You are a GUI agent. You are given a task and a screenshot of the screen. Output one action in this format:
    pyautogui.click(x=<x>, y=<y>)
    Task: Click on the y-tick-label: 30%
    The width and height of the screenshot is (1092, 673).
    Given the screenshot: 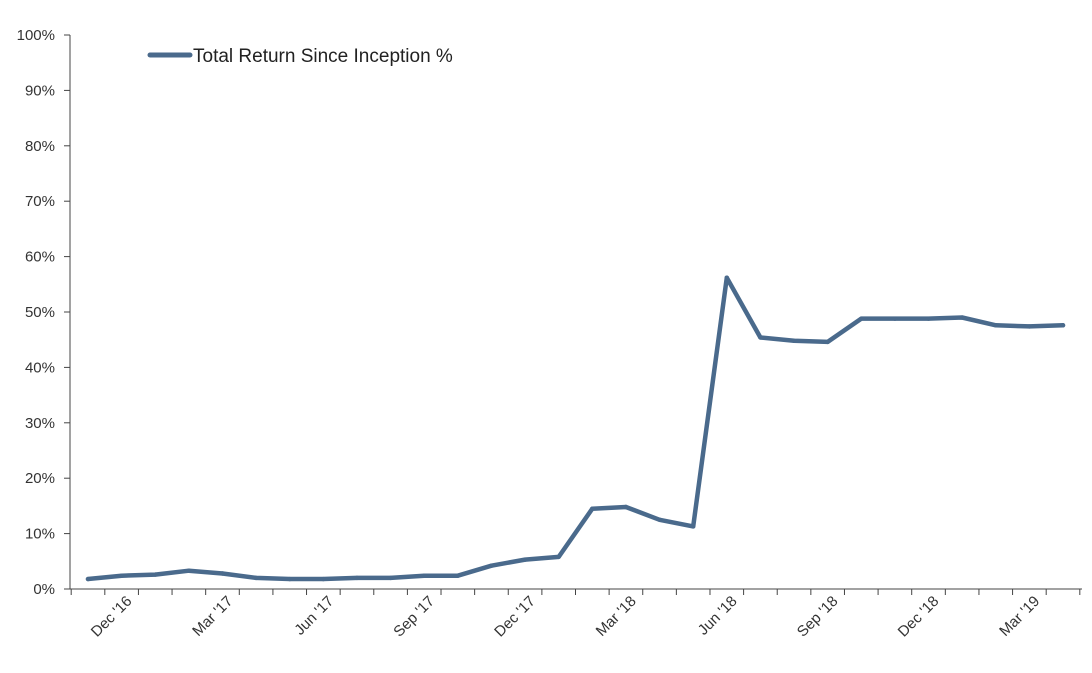 What is the action you would take?
    pyautogui.click(x=40, y=423)
    